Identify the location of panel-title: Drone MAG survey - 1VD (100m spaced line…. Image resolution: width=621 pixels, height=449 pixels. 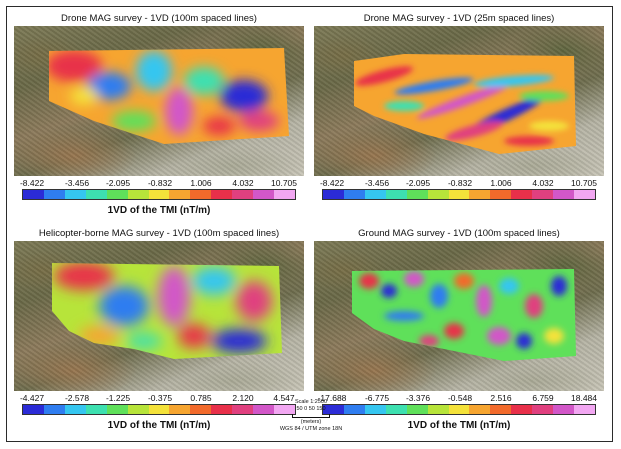
(159, 18).